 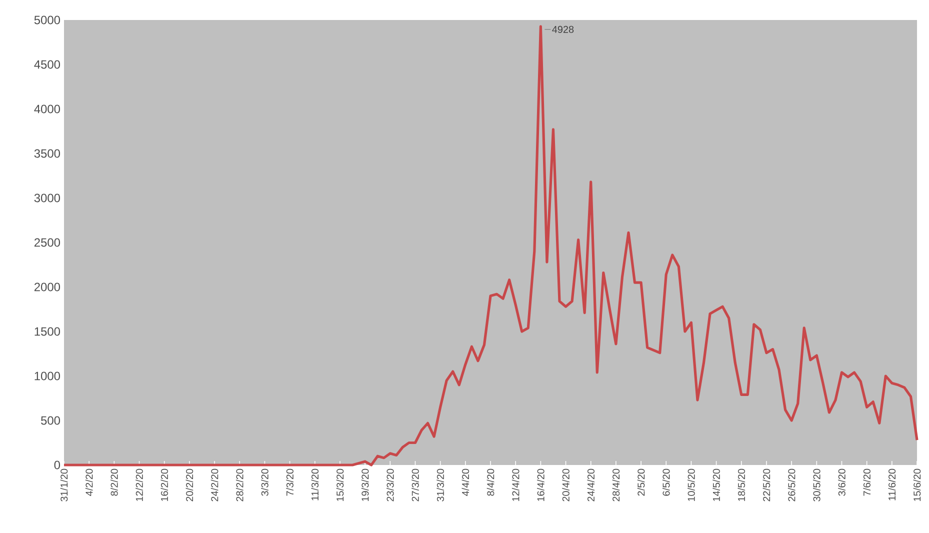 What do you see at coordinates (164, 484) in the screenshot?
I see `x-tick-label: 16/2/20` at bounding box center [164, 484].